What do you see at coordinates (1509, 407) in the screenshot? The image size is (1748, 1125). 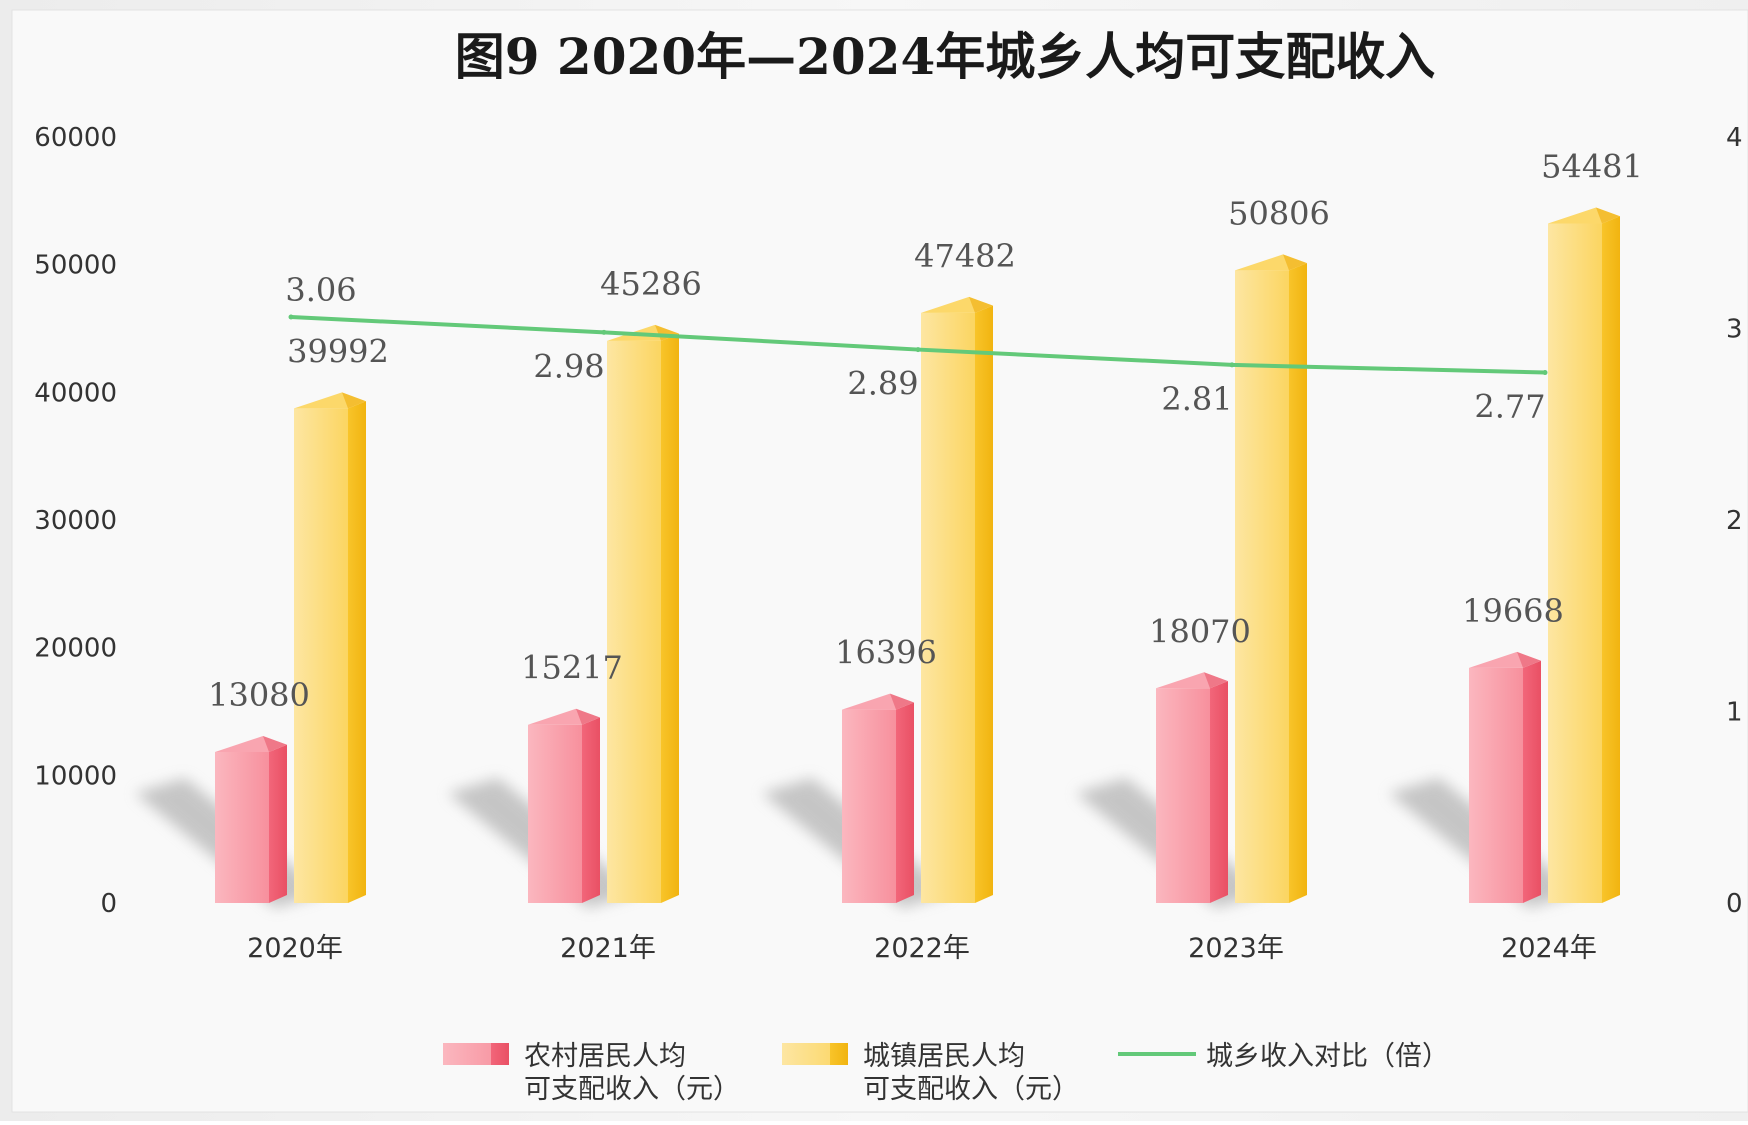 I see `ratio-value-label: 2.77` at bounding box center [1509, 407].